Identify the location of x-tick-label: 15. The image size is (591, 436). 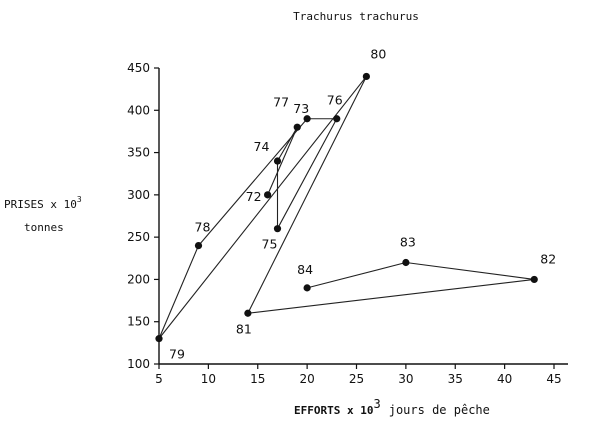
(257, 379).